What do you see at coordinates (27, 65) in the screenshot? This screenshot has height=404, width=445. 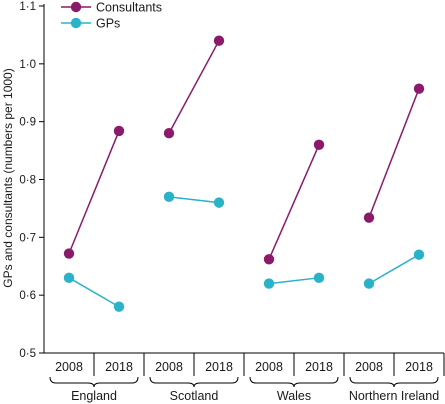 I see `y-tick-label: 1·0` at bounding box center [27, 65].